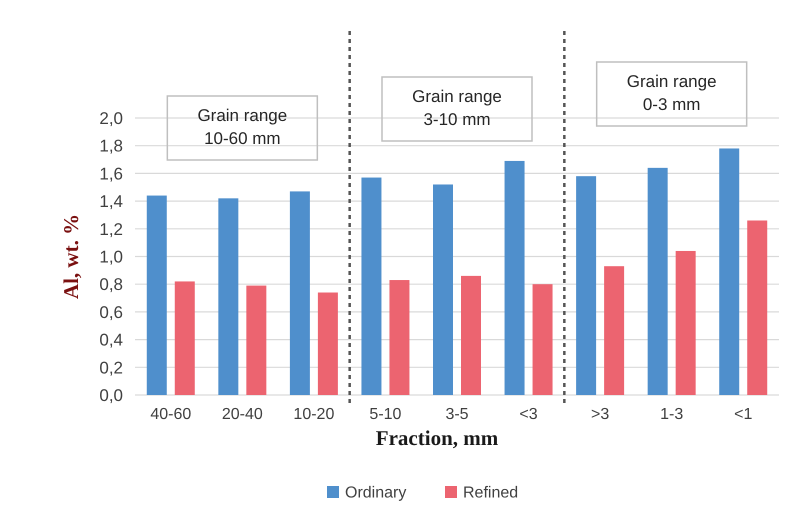 The height and width of the screenshot is (511, 797). What do you see at coordinates (111, 395) in the screenshot?
I see `y-tick-label: 0,0` at bounding box center [111, 395].